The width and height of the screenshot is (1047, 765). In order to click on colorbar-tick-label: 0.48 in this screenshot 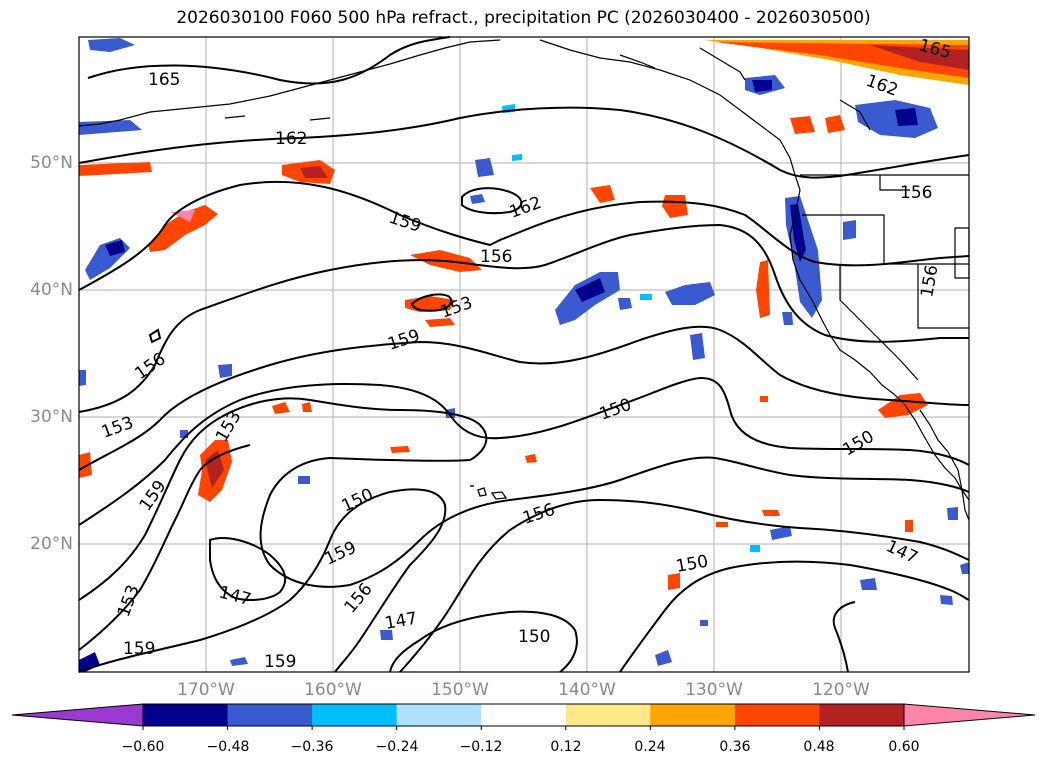, I will do `click(819, 747)`.